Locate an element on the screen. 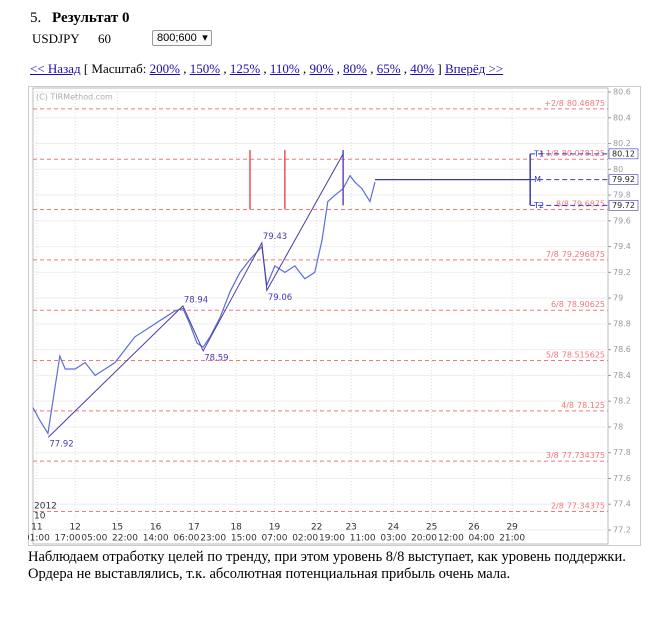  x-tick-label: 22:00 is located at coordinates (125, 539).